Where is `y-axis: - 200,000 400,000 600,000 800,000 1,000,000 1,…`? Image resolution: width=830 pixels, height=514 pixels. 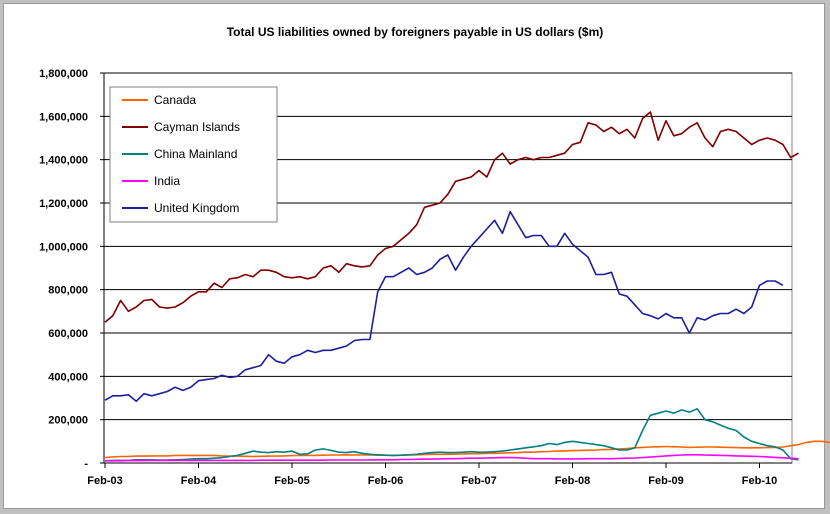
y-axis: - 200,000 400,000 600,000 800,000 1,000,000 1,… is located at coordinates (72, 269).